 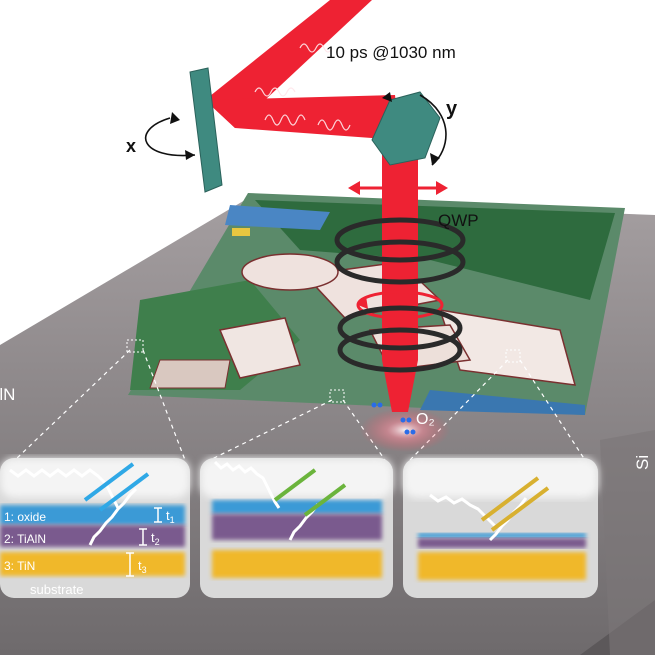 I want to click on o2-label: O₂, so click(x=425, y=419).